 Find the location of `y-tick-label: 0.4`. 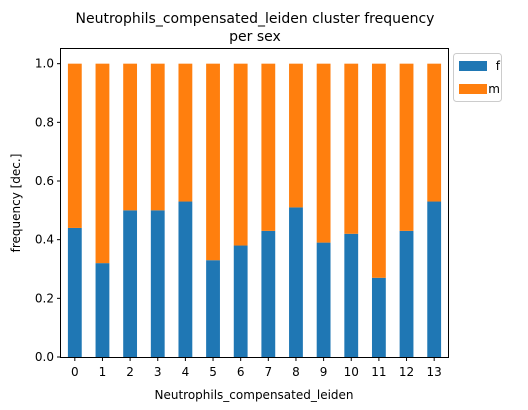

y-tick-label: 0.4 is located at coordinates (44, 240).